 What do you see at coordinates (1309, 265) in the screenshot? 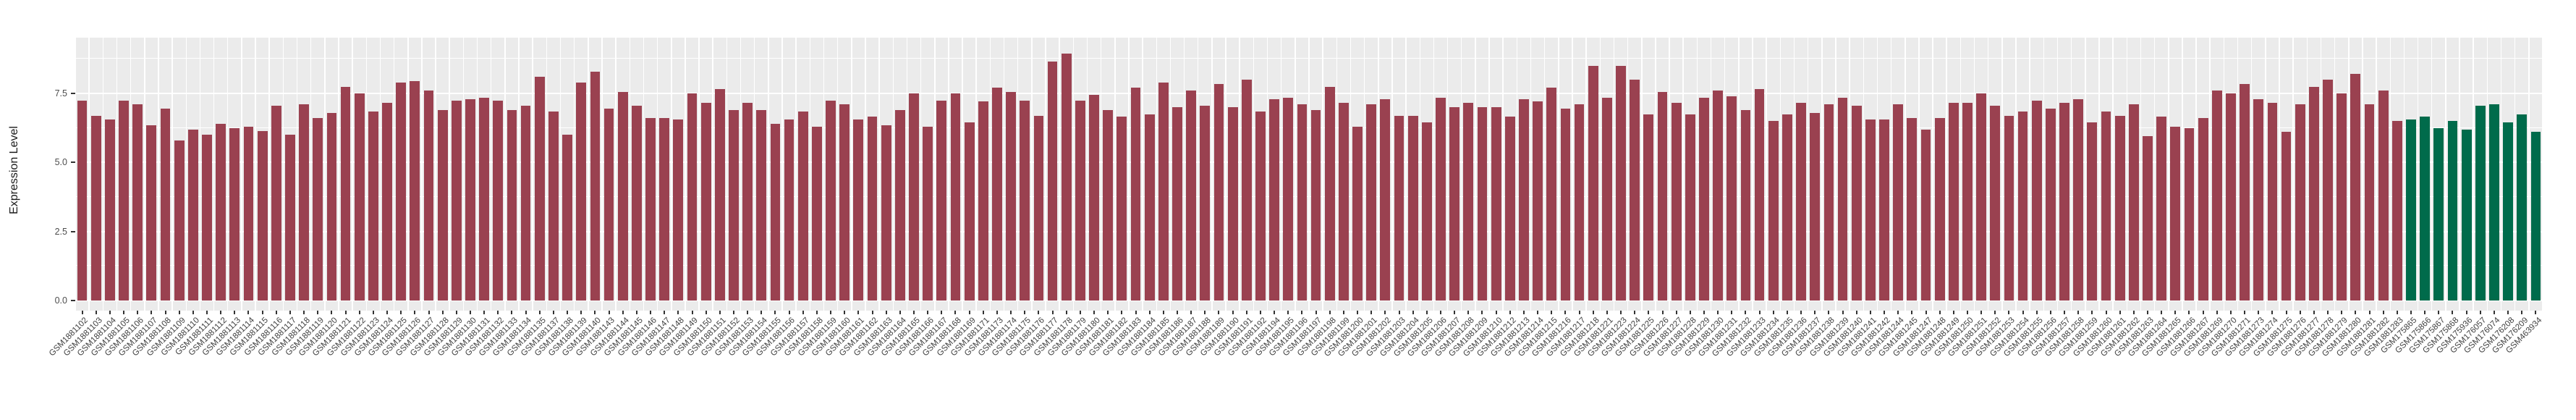
I see `minor-gridline` at bounding box center [1309, 265].